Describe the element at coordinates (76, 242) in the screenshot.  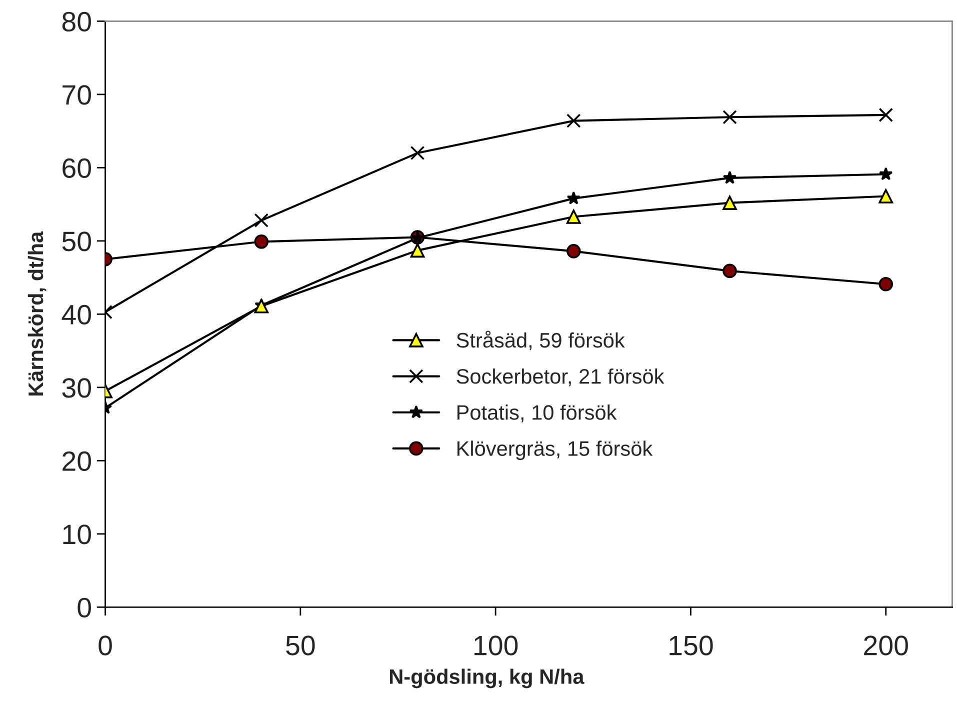
I see `y-tick-label: 50` at that location.